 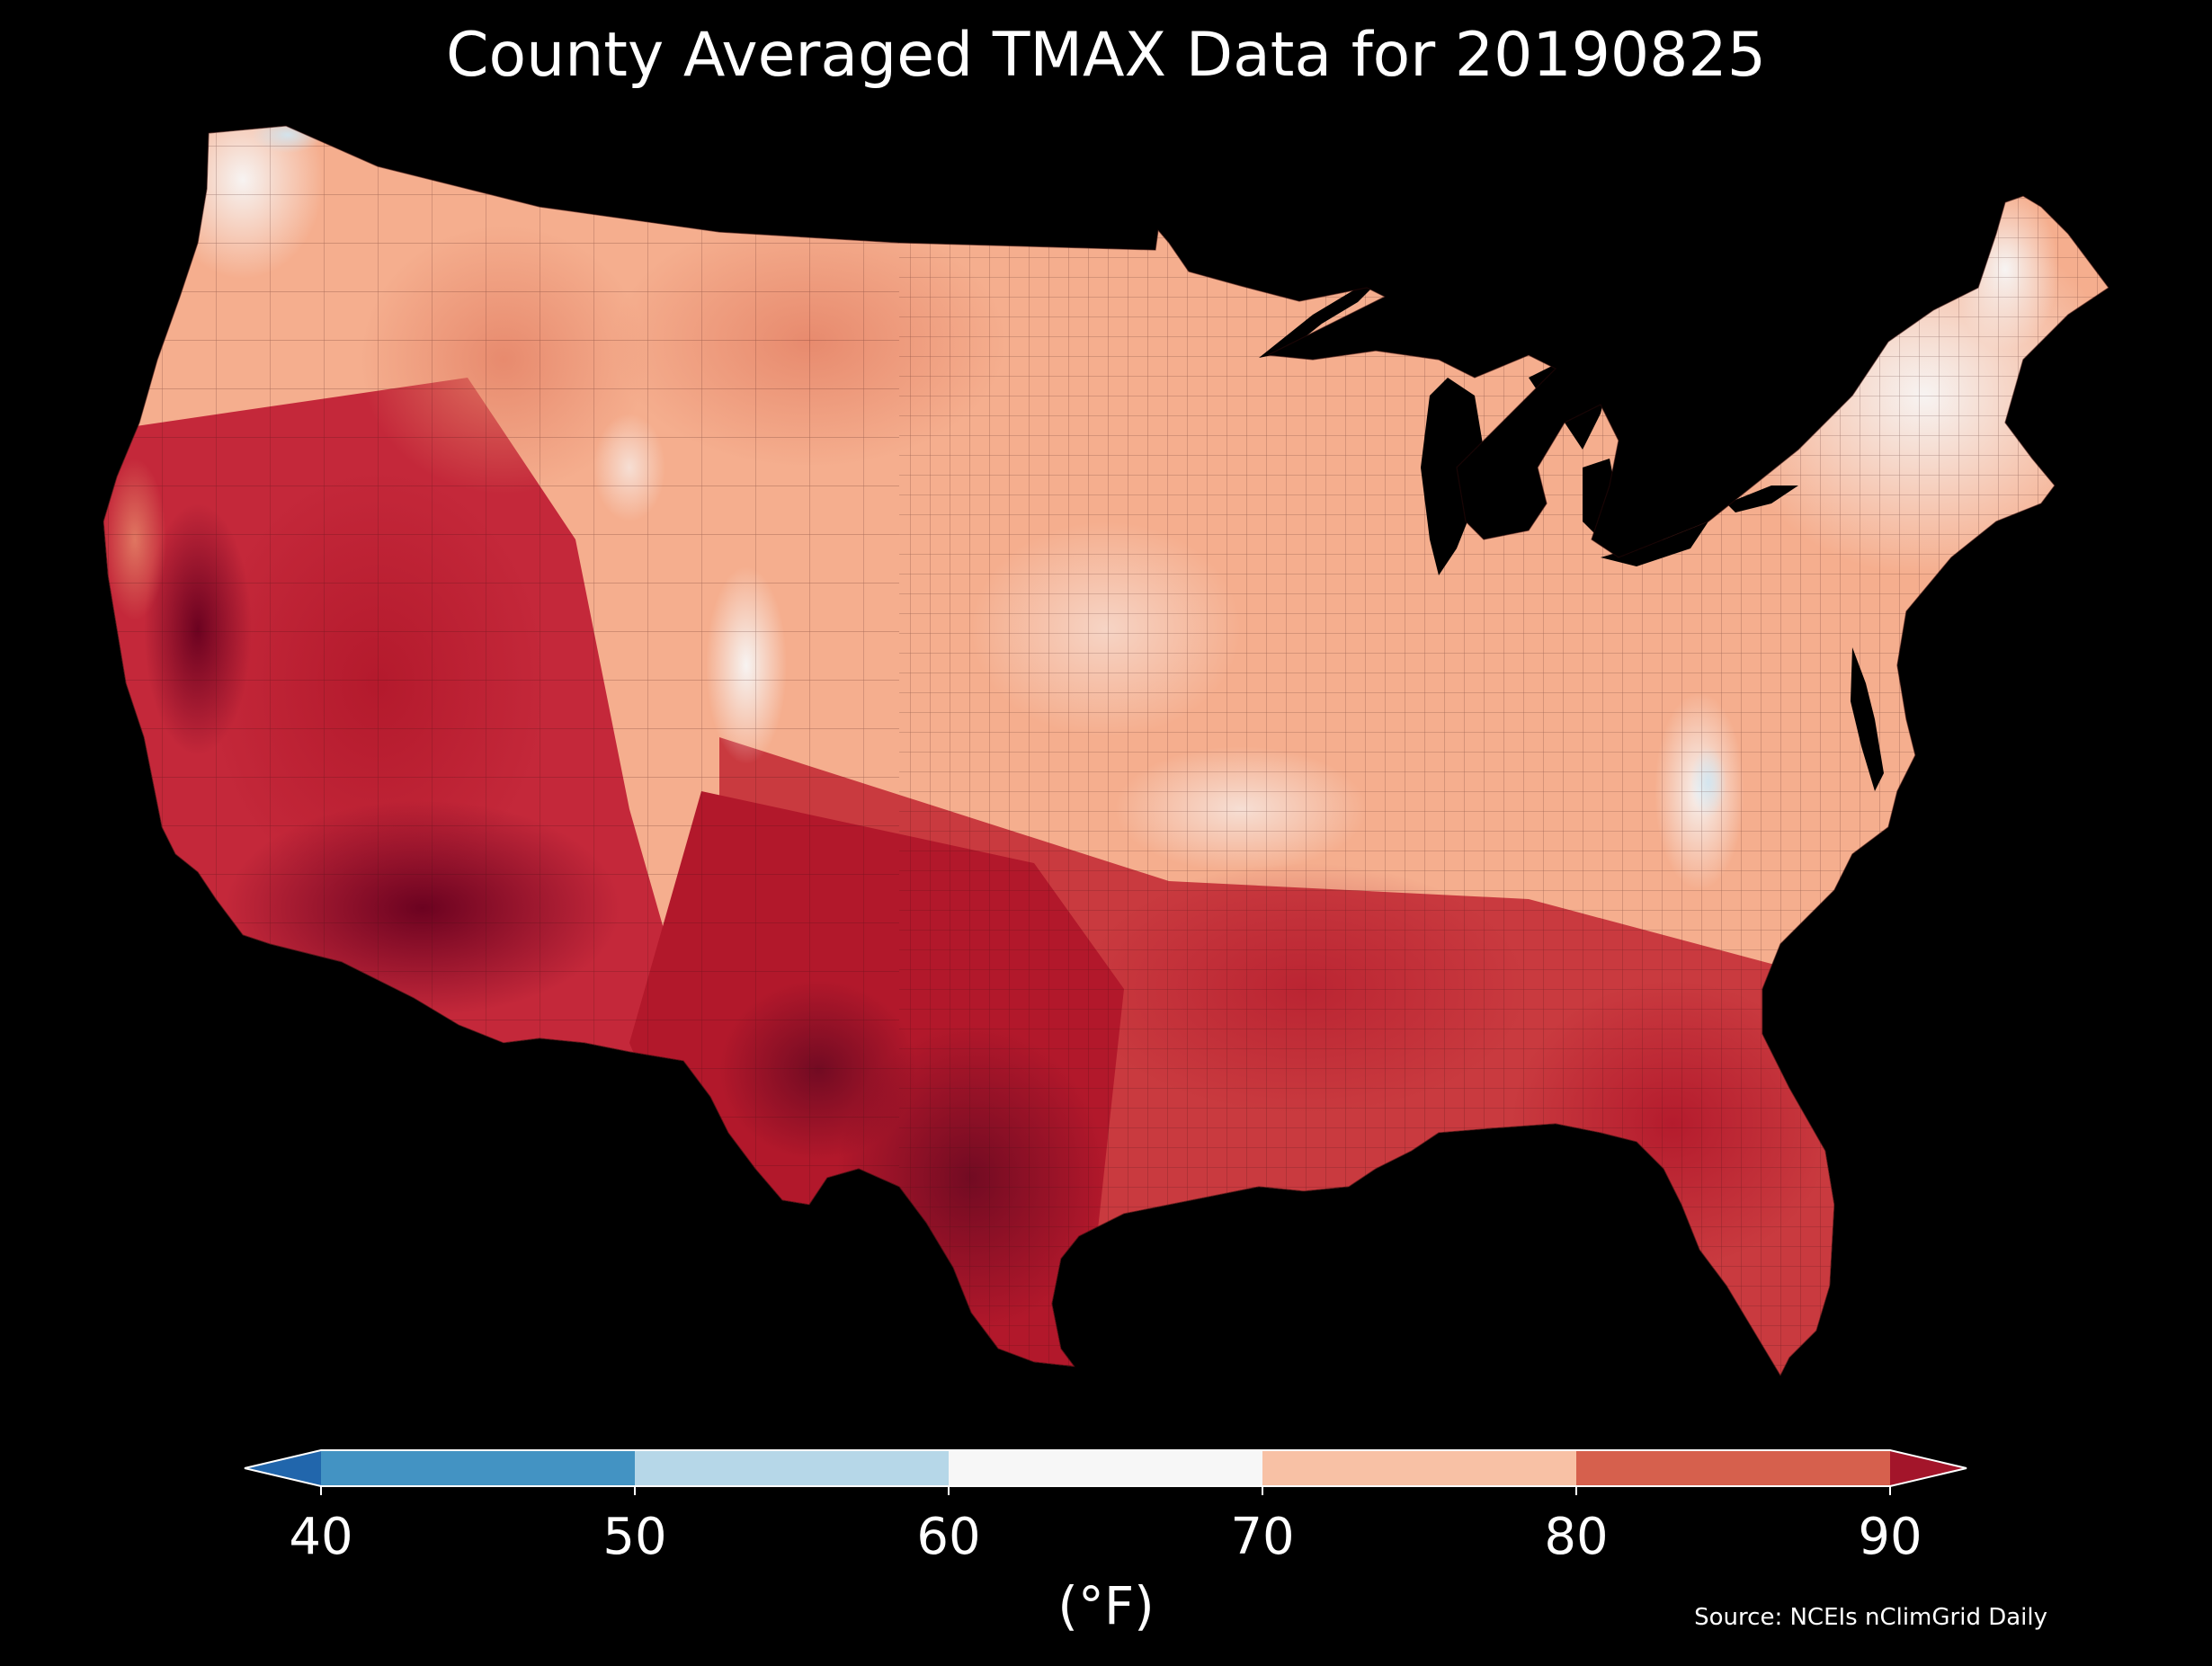 I want to click on colorbar, so click(x=1106, y=1553).